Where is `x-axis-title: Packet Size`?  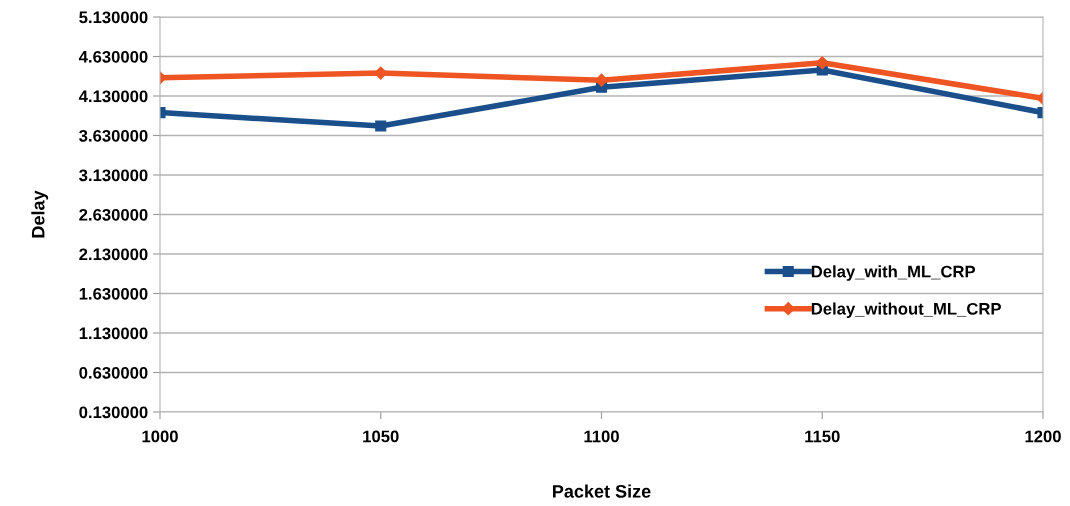 x-axis-title: Packet Size is located at coordinates (602, 491).